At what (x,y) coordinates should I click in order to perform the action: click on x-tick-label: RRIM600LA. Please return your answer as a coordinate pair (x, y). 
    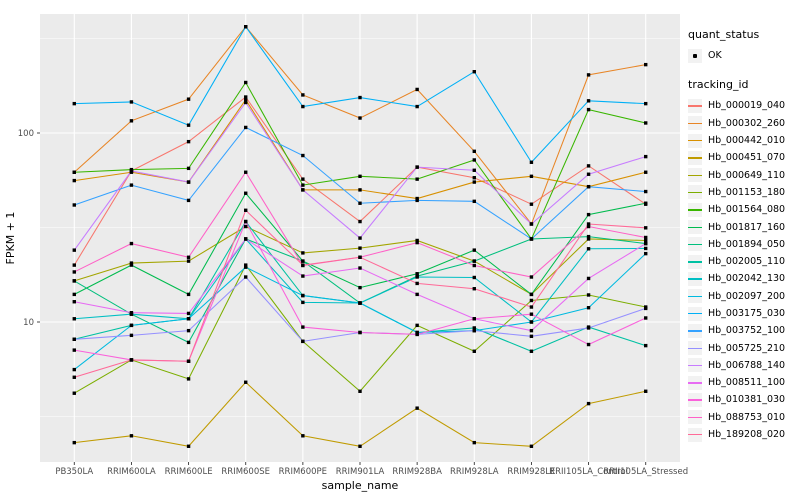
    Looking at the image, I should click on (131, 472).